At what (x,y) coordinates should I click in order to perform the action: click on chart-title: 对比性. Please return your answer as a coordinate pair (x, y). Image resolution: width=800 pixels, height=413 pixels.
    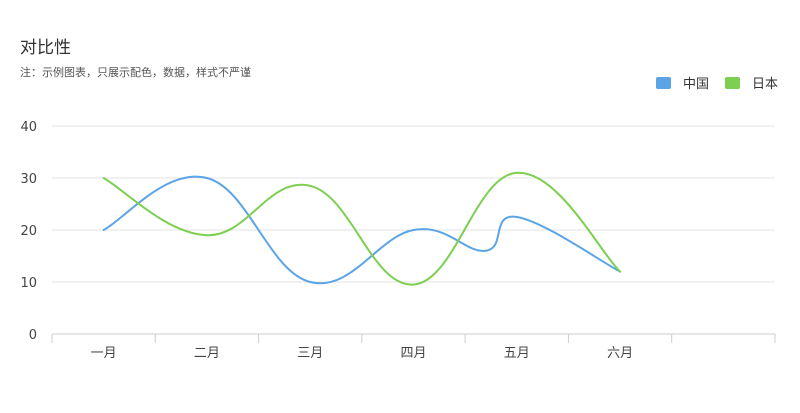
    Looking at the image, I should click on (45, 48).